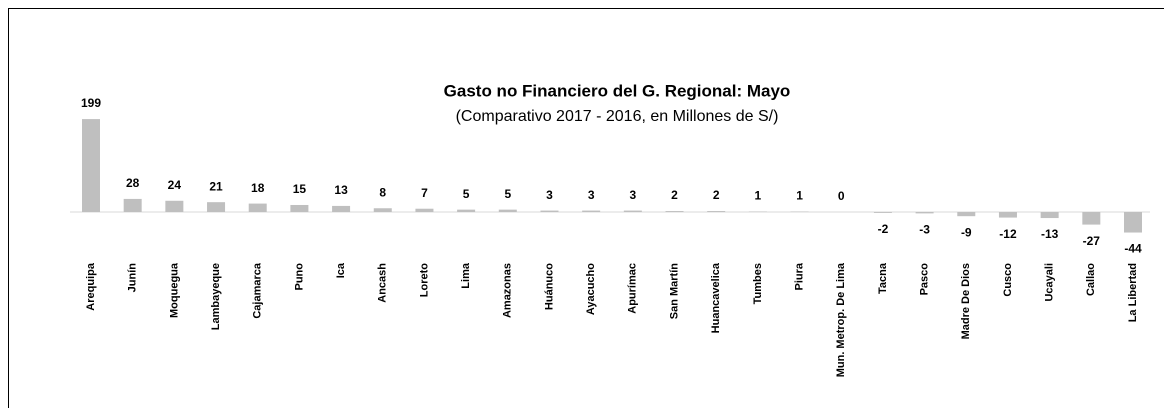 The height and width of the screenshot is (408, 1164). I want to click on value-label: 199, so click(91, 103).